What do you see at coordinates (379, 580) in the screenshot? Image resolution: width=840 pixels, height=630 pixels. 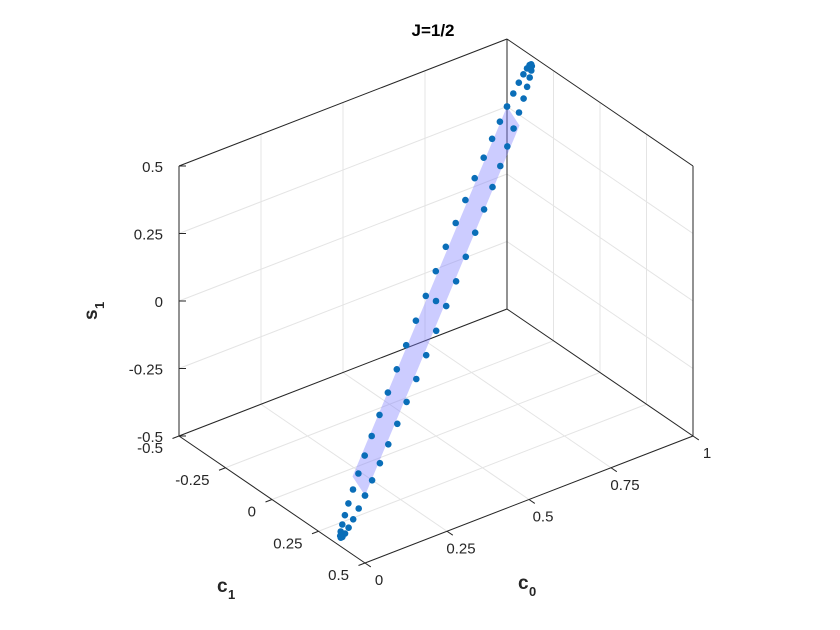 I see `c0-tick-label: 0` at bounding box center [379, 580].